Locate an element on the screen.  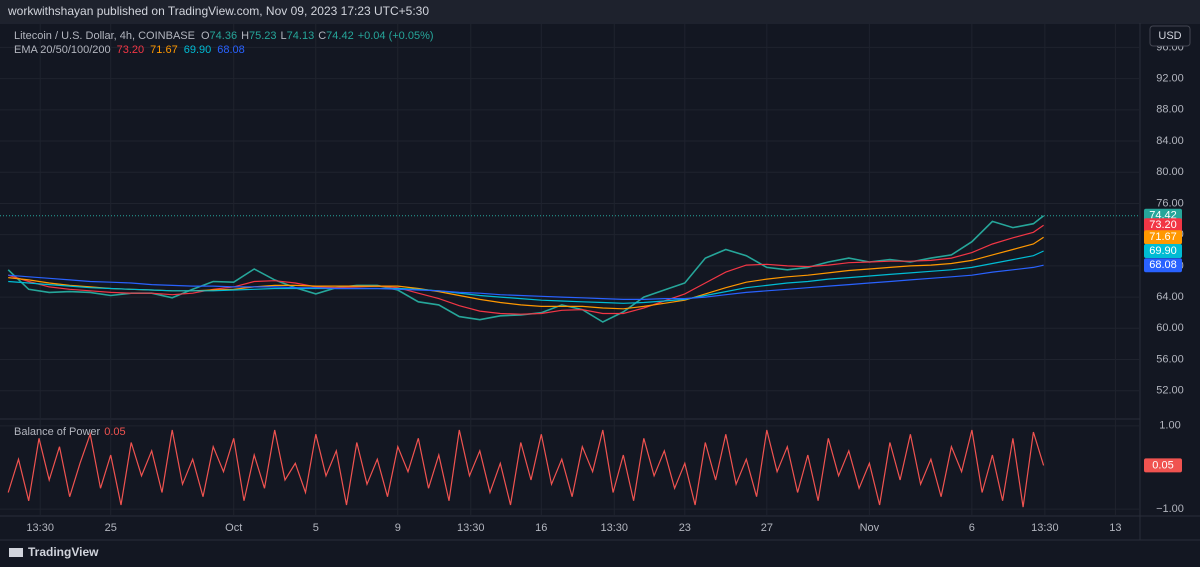
indicator-value: 71.67 is located at coordinates (164, 50).